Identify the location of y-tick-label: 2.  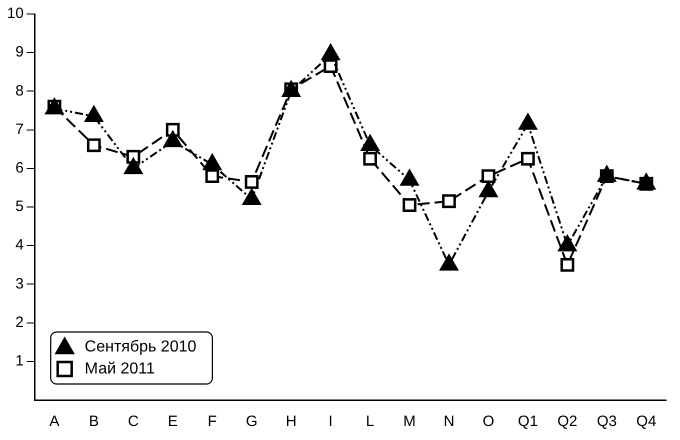
(19, 322).